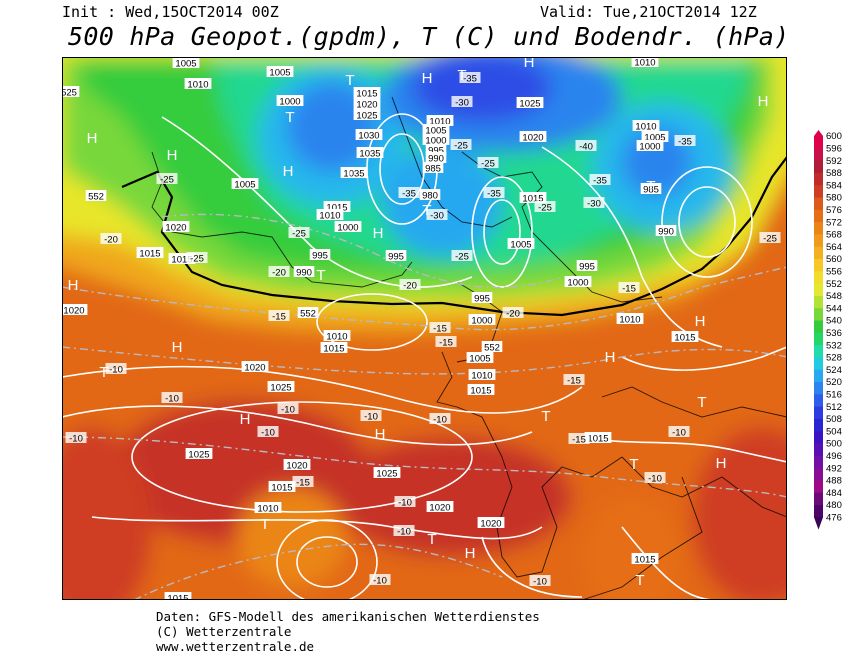 The image size is (850, 657). I want to click on legend-level: 512, so click(834, 407).